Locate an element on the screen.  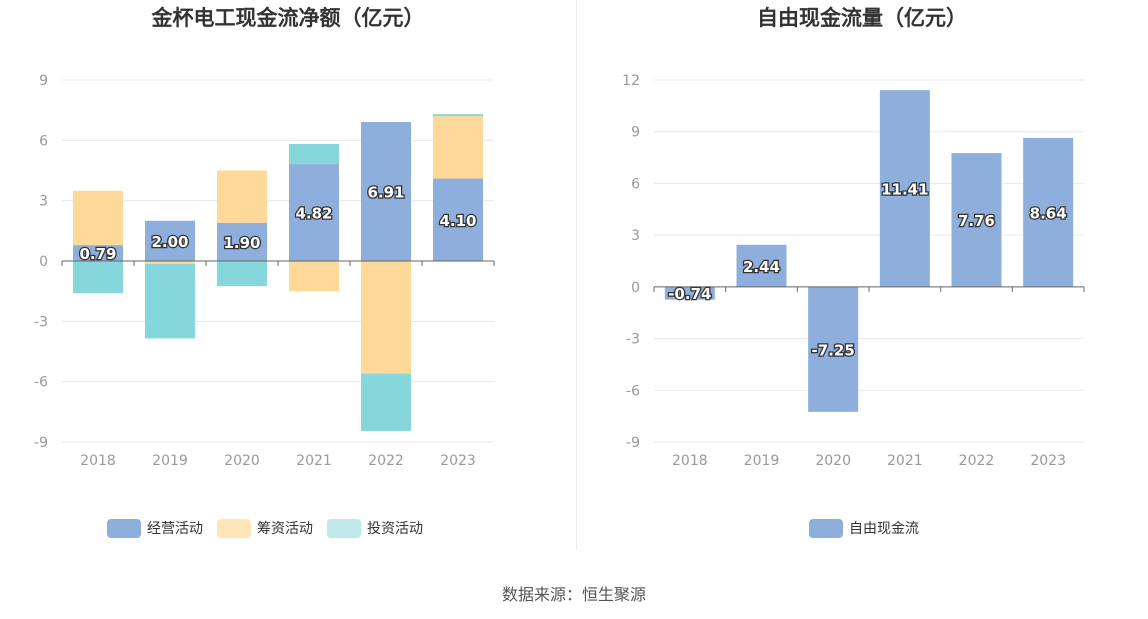
data-label: 4.82 is located at coordinates (313, 214).